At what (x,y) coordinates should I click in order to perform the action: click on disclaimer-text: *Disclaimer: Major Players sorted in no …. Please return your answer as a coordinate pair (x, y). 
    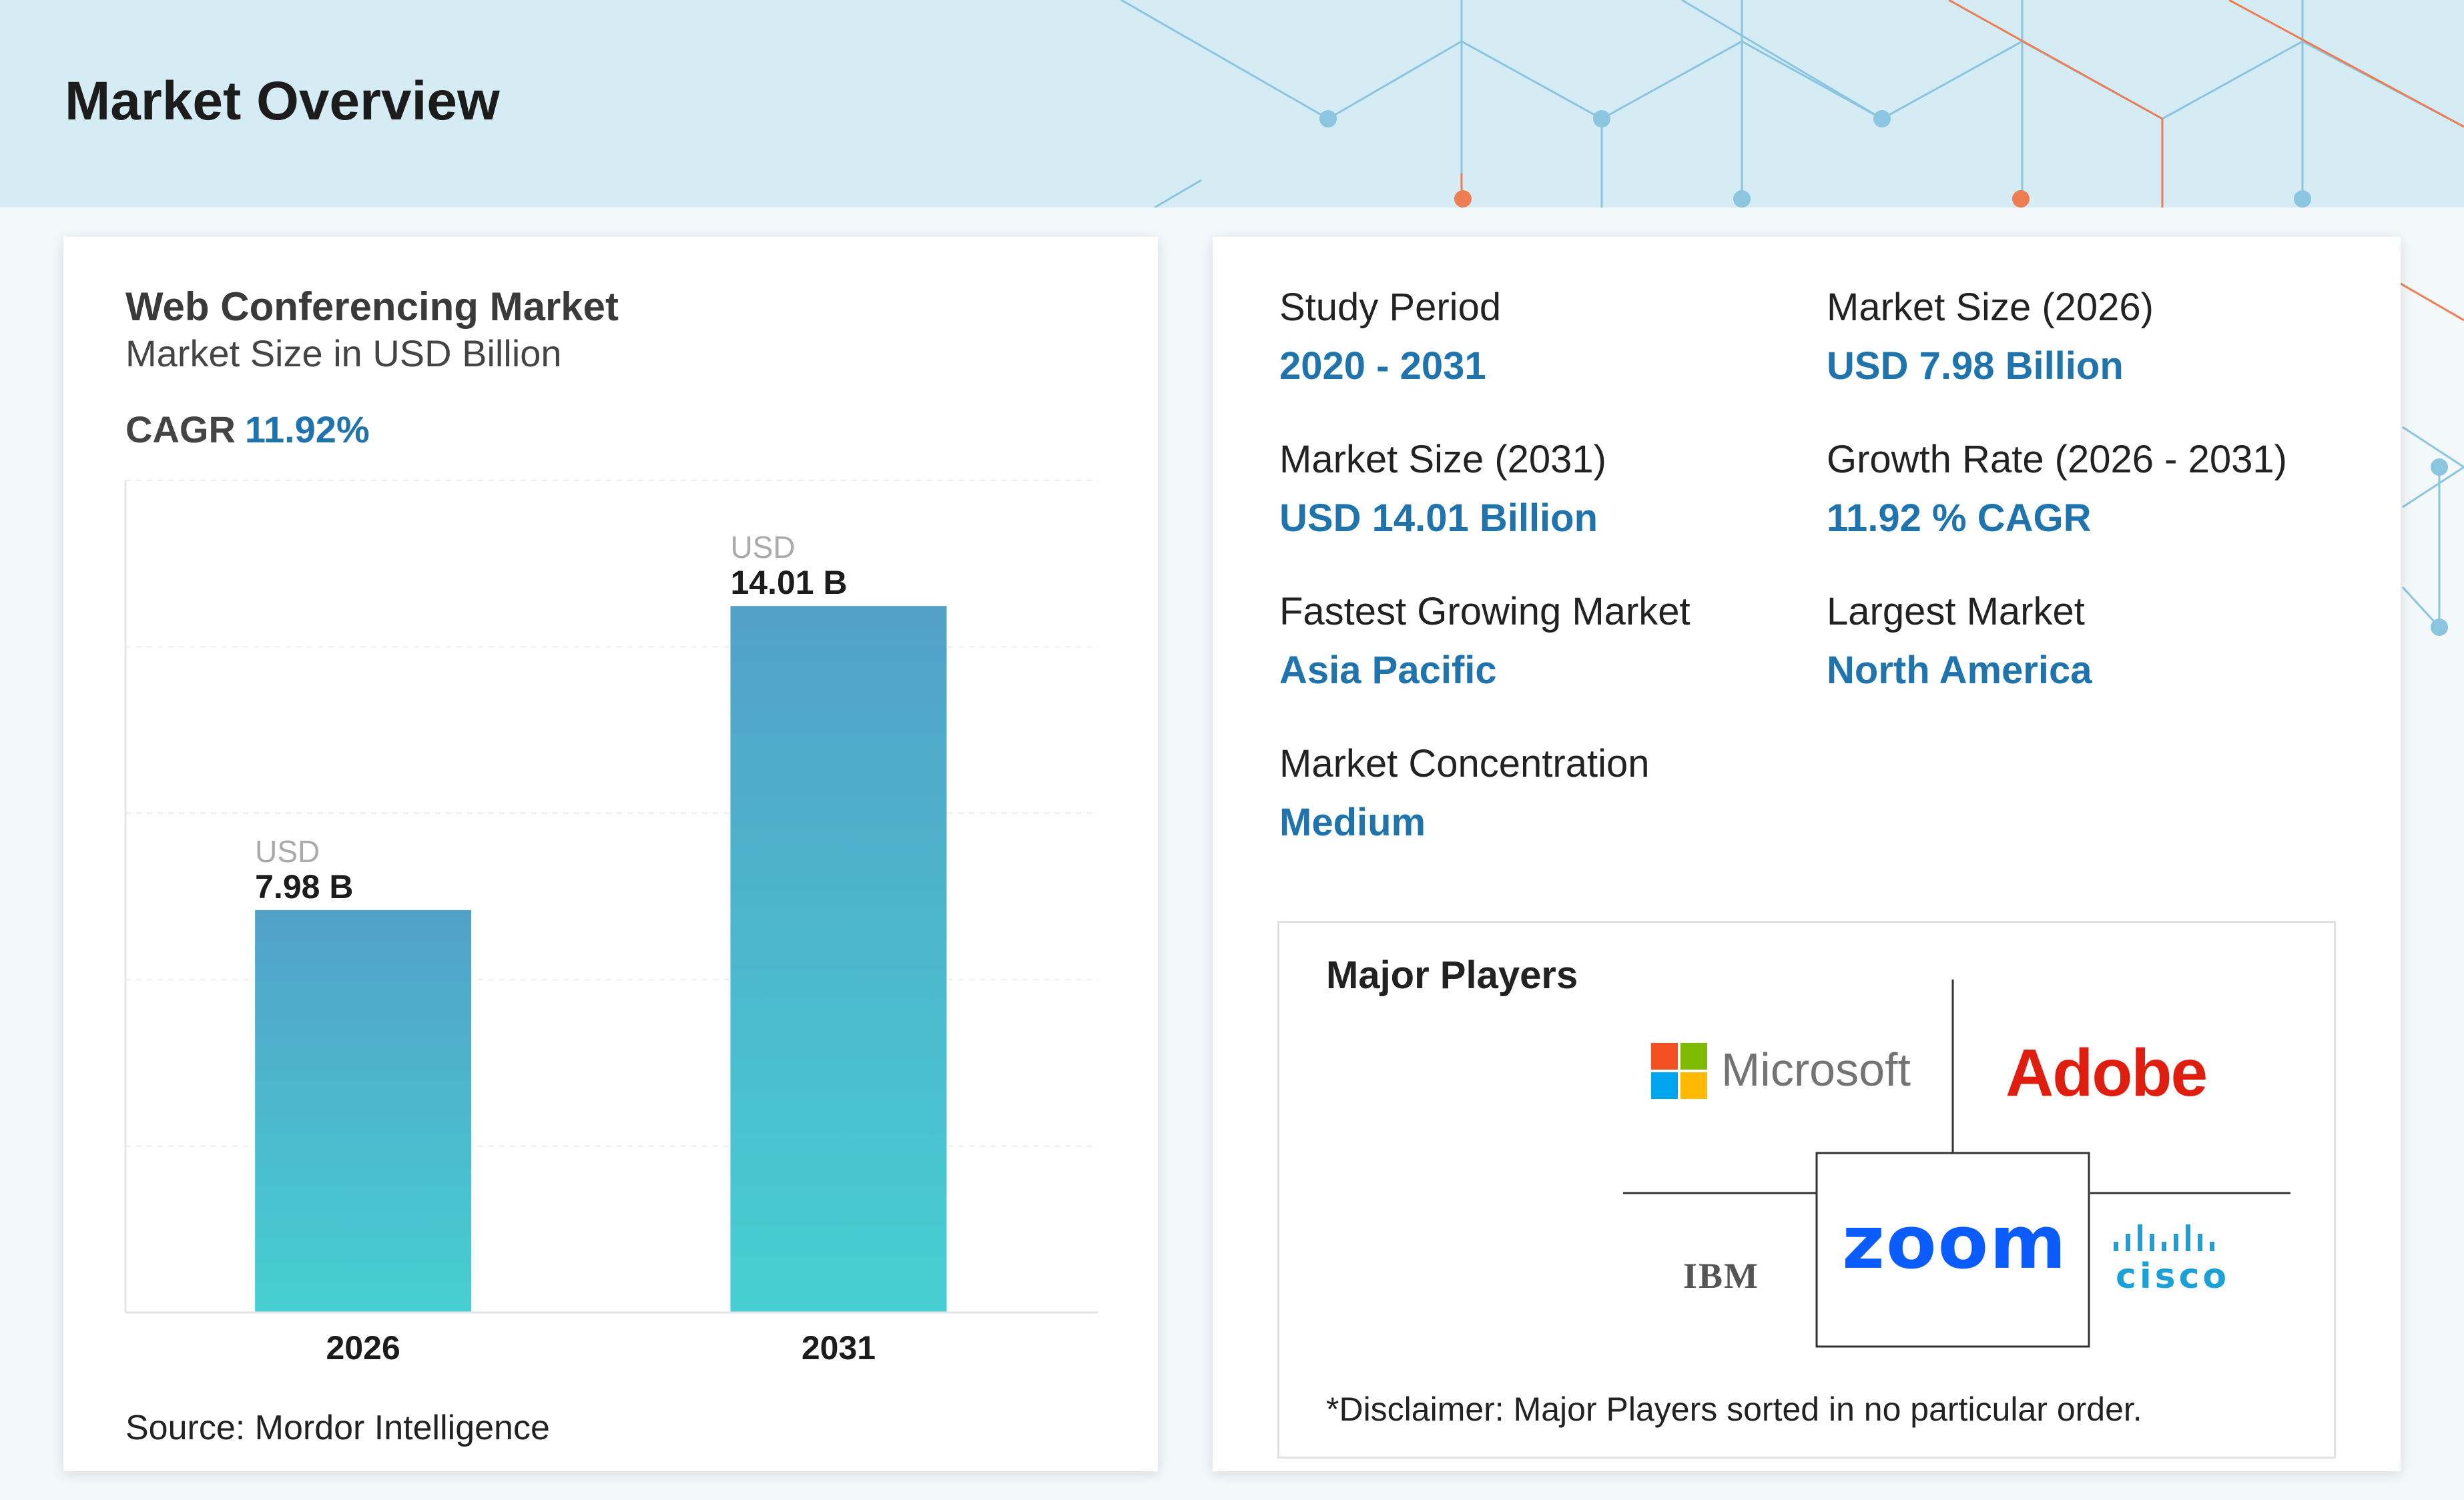
    Looking at the image, I should click on (1734, 1409).